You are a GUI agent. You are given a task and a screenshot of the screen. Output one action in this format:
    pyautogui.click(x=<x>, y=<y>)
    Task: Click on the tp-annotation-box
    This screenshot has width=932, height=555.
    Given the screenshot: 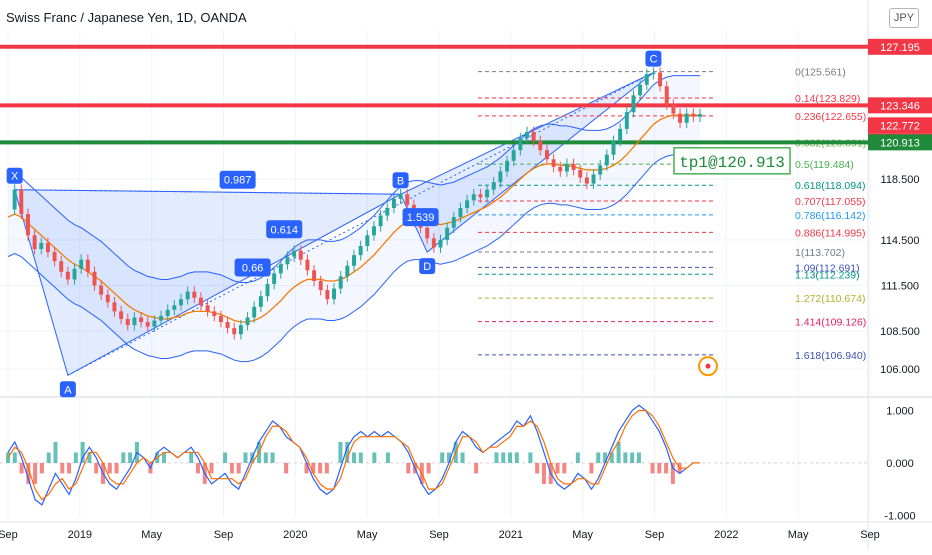 What is the action you would take?
    pyautogui.click(x=732, y=161)
    